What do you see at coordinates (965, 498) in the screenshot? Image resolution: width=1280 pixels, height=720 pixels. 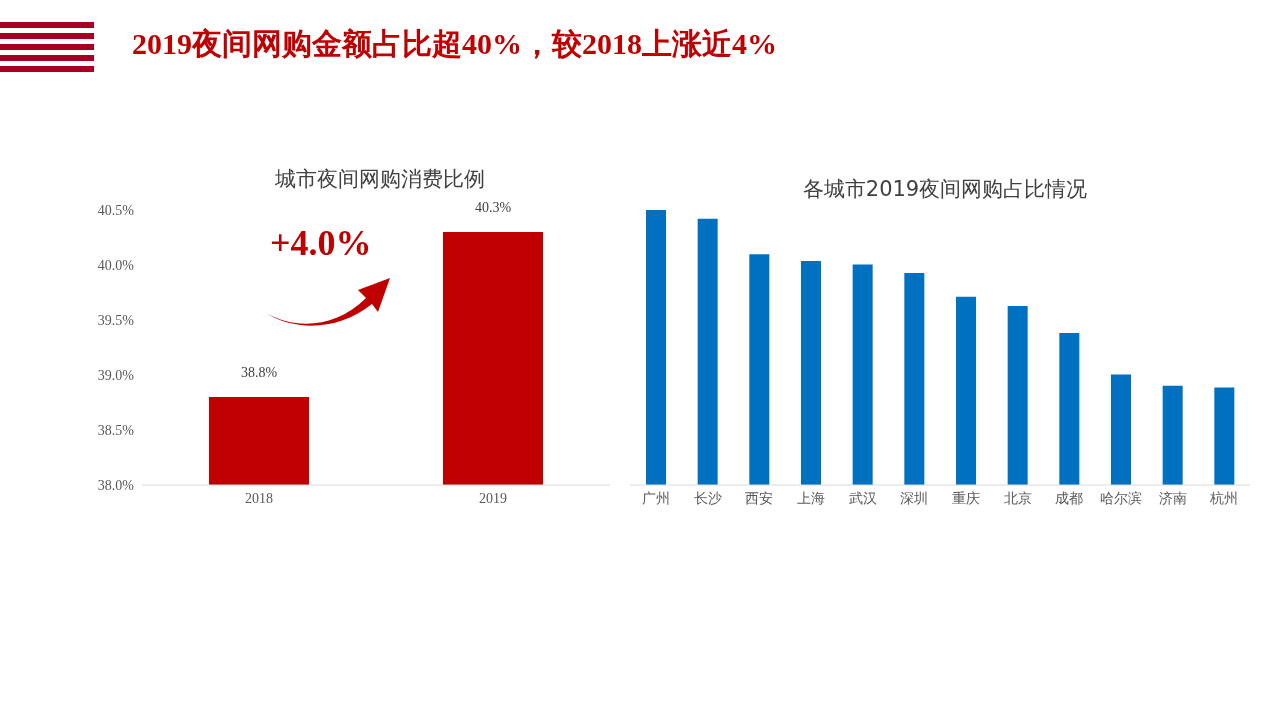 I see `x-tick-label: 重庆` at bounding box center [965, 498].